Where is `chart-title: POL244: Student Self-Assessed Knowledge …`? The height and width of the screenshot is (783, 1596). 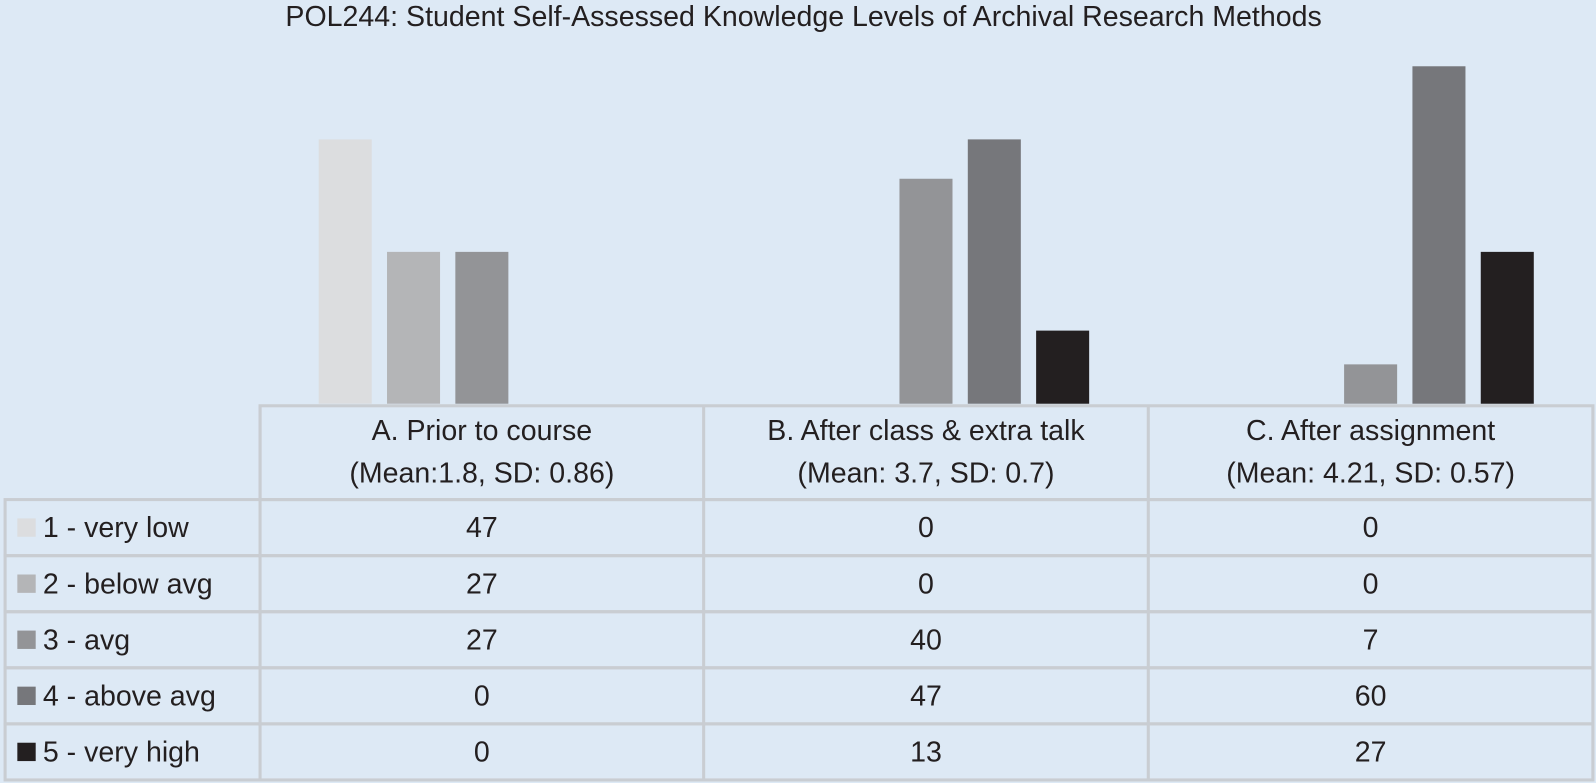 chart-title: POL244: Student Self-Assessed Knowledge … is located at coordinates (803, 17).